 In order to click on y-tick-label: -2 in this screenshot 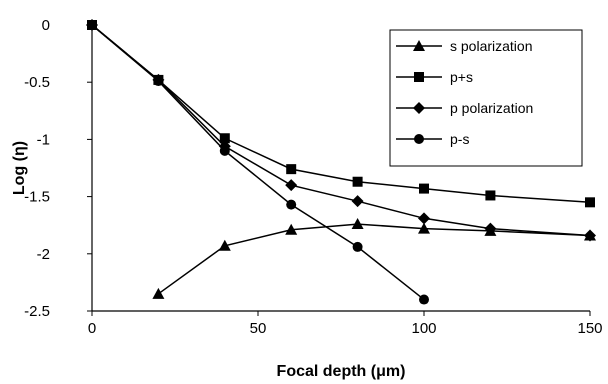, I will do `click(43, 254)`.